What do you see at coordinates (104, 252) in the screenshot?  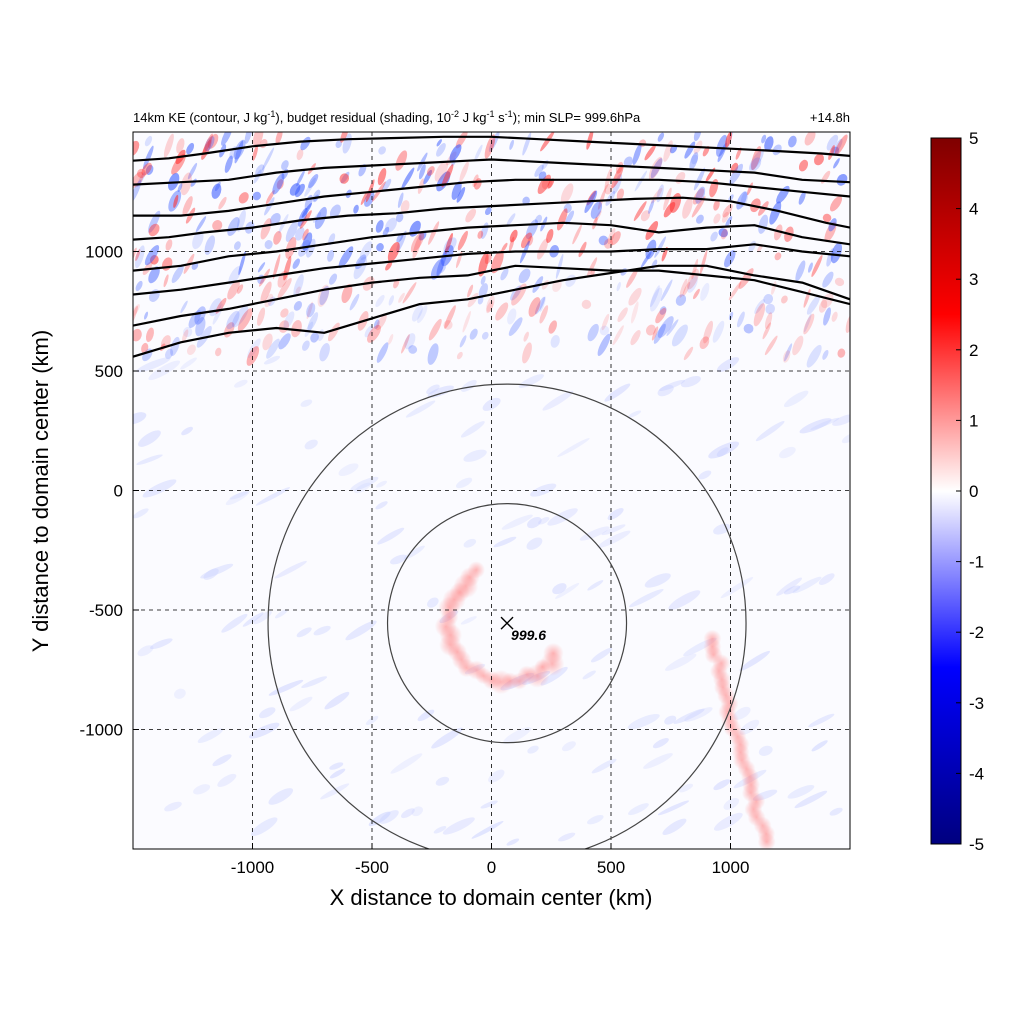 I see `y-tick-label: 1000` at bounding box center [104, 252].